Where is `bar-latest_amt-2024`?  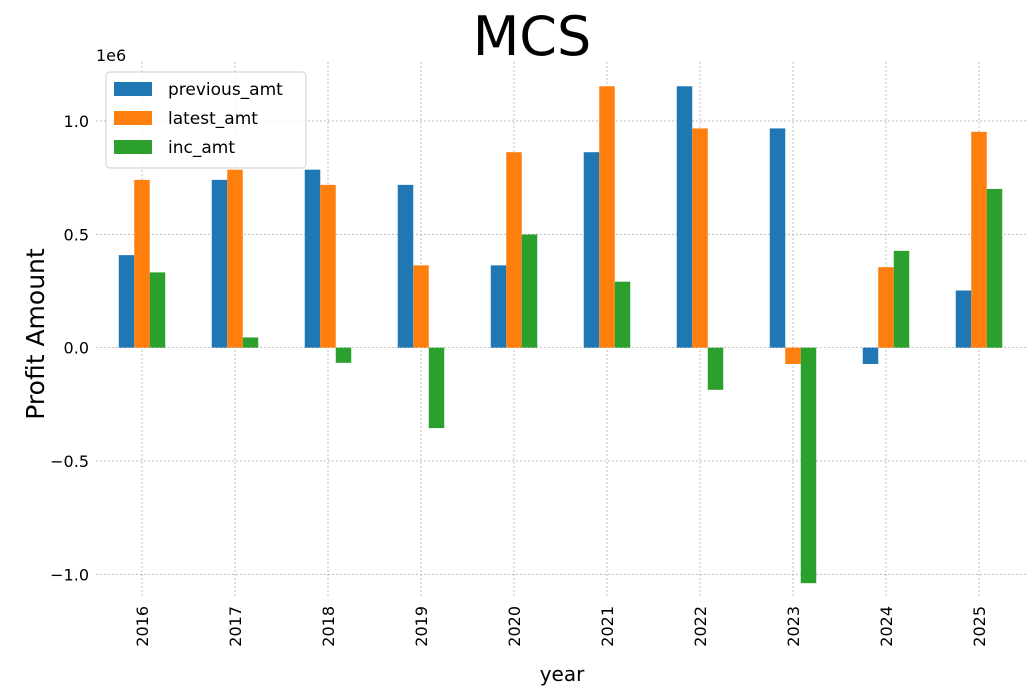 bar-latest_amt-2024 is located at coordinates (886, 307).